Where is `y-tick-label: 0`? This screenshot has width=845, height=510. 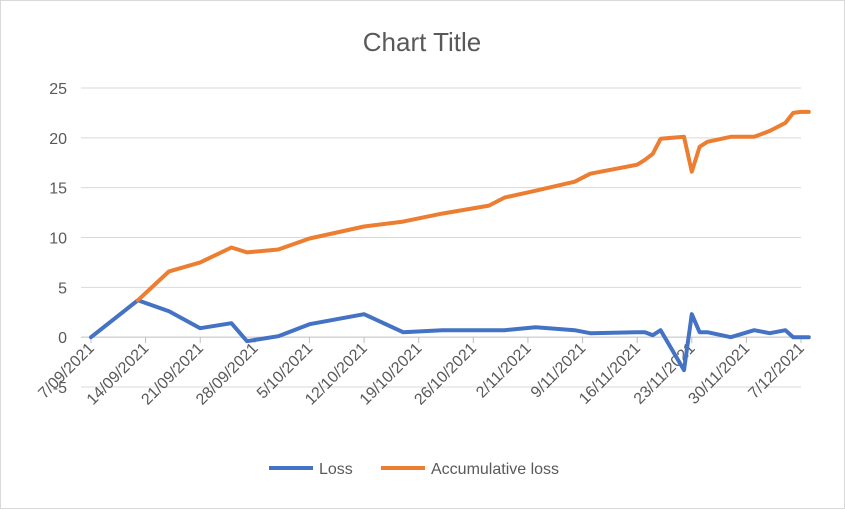 y-tick-label: 0 is located at coordinates (62, 338).